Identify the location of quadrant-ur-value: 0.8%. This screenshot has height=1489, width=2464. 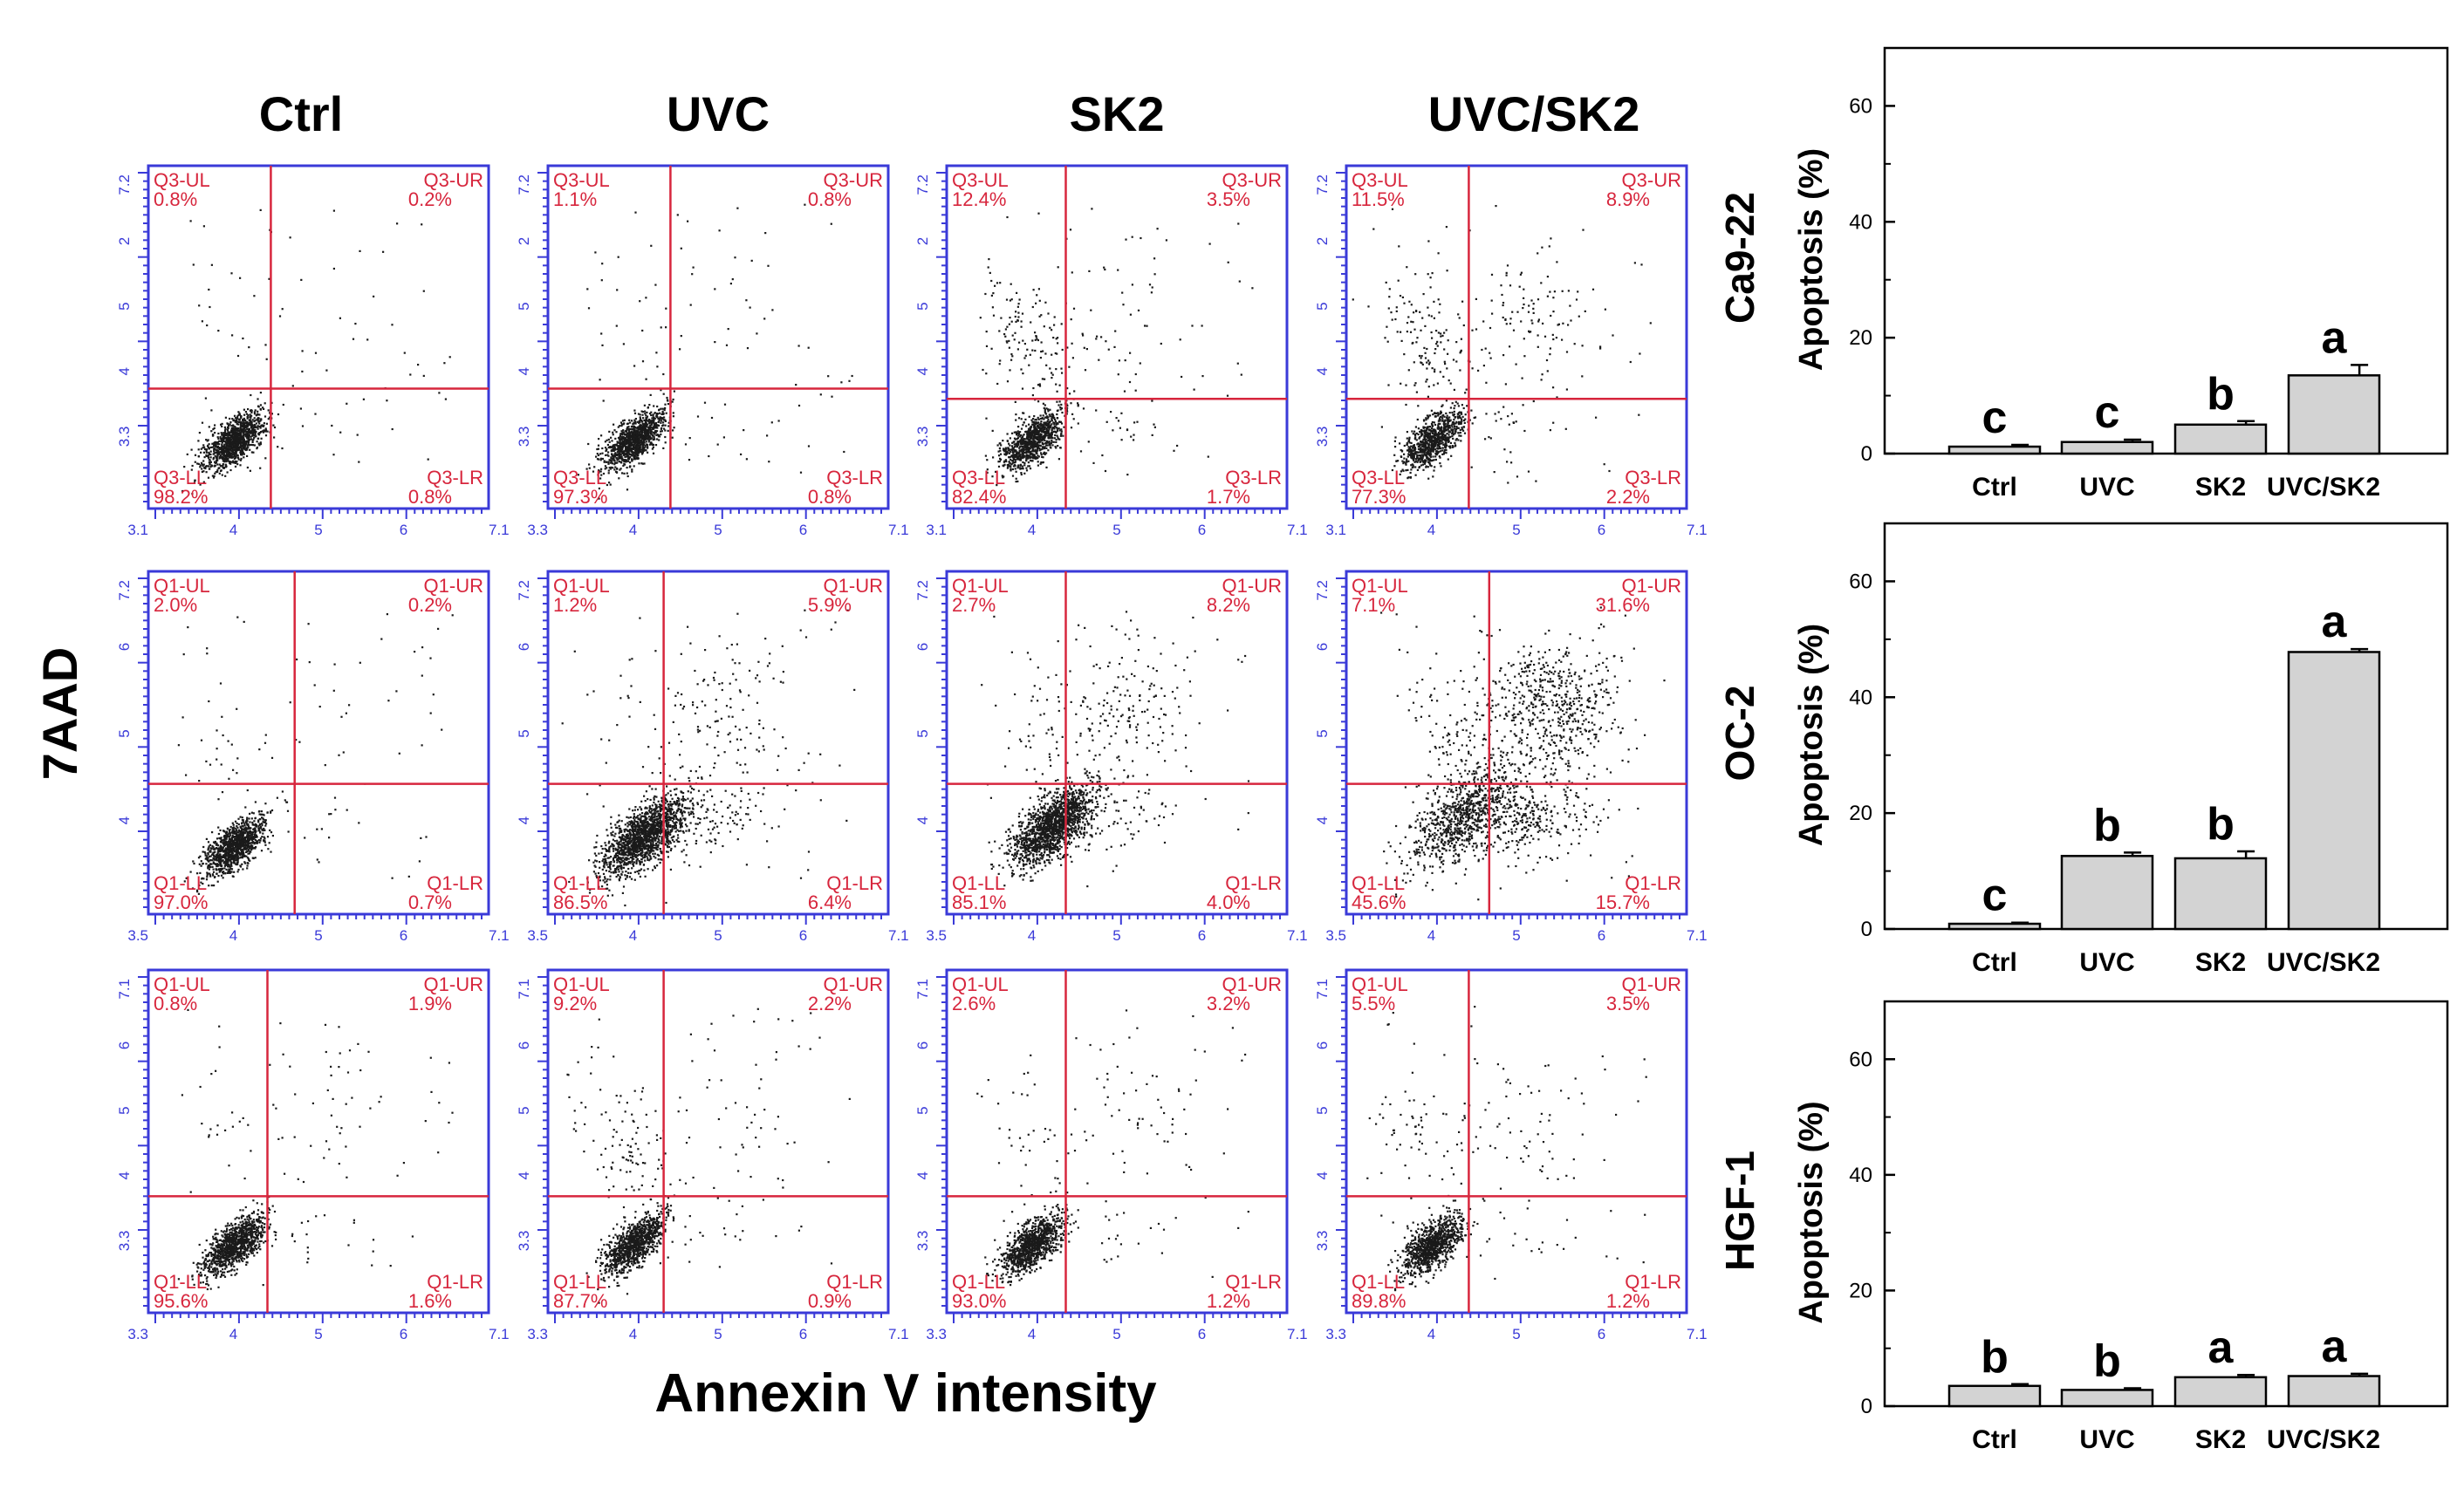
(830, 199).